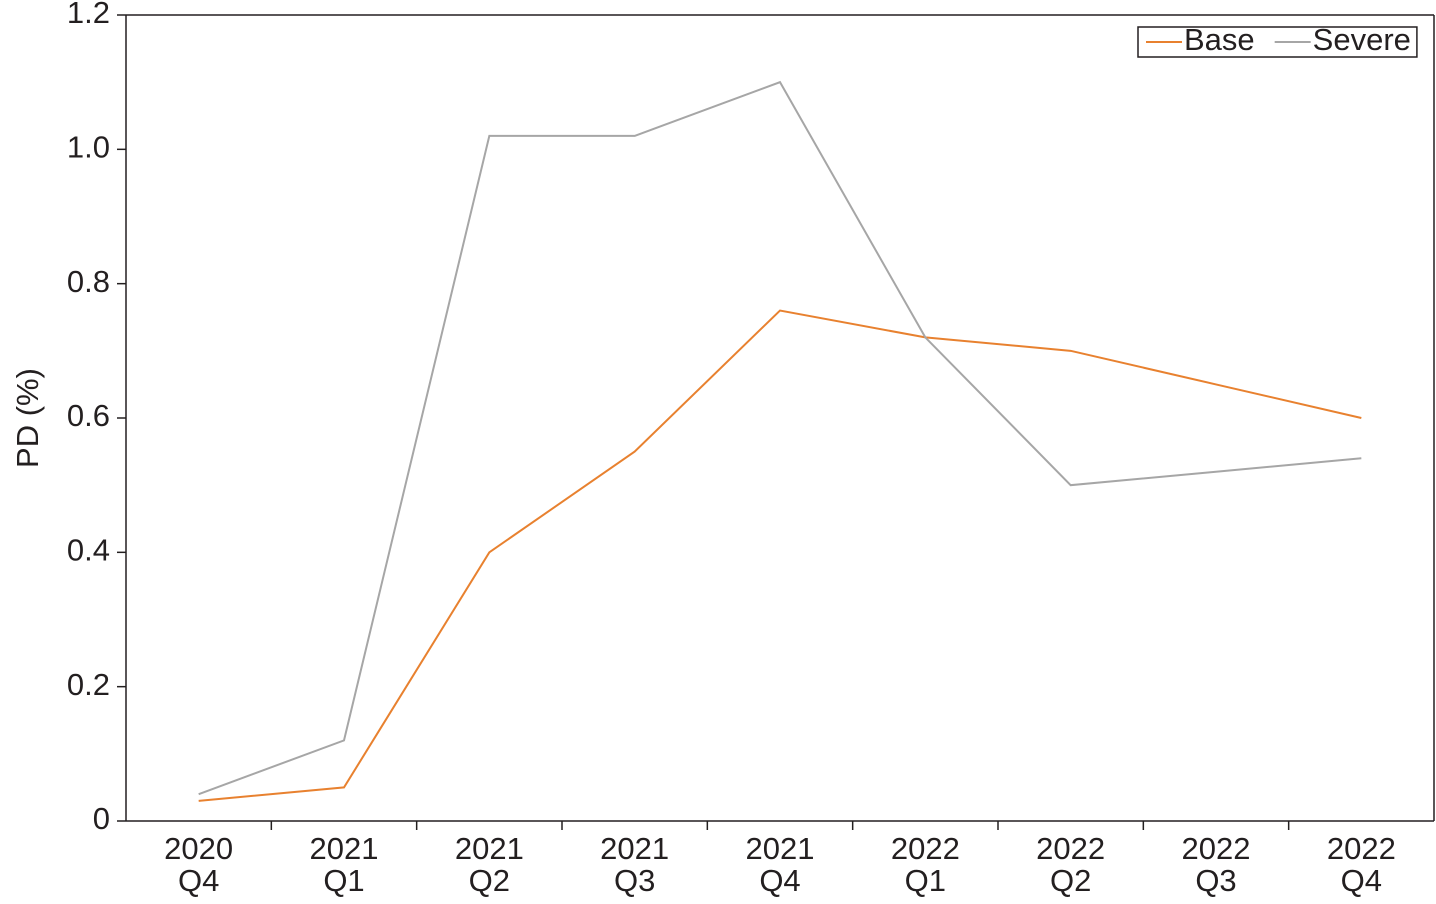 This screenshot has height=904, width=1436. What do you see at coordinates (88, 684) in the screenshot?
I see `y-tick-label: 0.2` at bounding box center [88, 684].